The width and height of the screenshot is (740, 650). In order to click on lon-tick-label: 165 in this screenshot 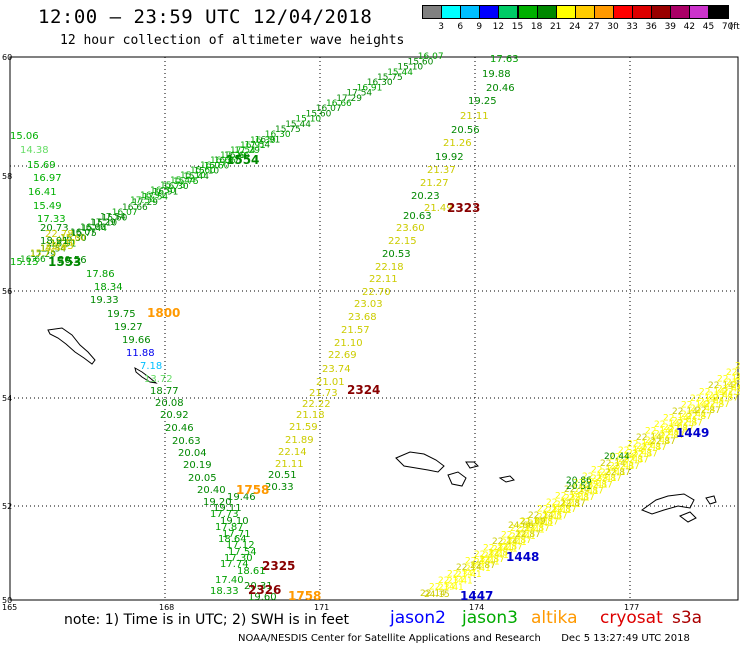, I will do `click(9, 607)`.